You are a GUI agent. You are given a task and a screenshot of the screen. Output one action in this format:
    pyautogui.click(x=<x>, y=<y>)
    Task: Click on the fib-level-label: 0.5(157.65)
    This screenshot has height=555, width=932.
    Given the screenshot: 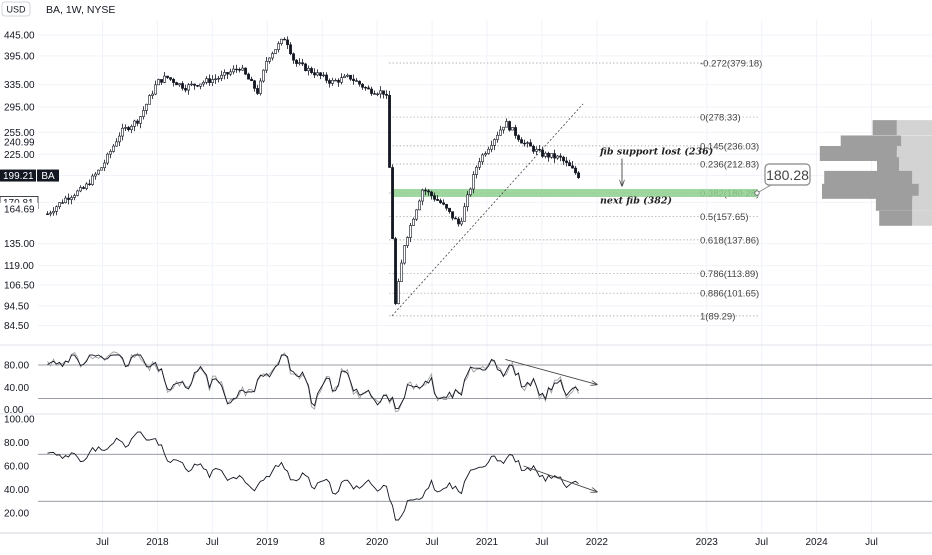 What is the action you would take?
    pyautogui.click(x=724, y=217)
    